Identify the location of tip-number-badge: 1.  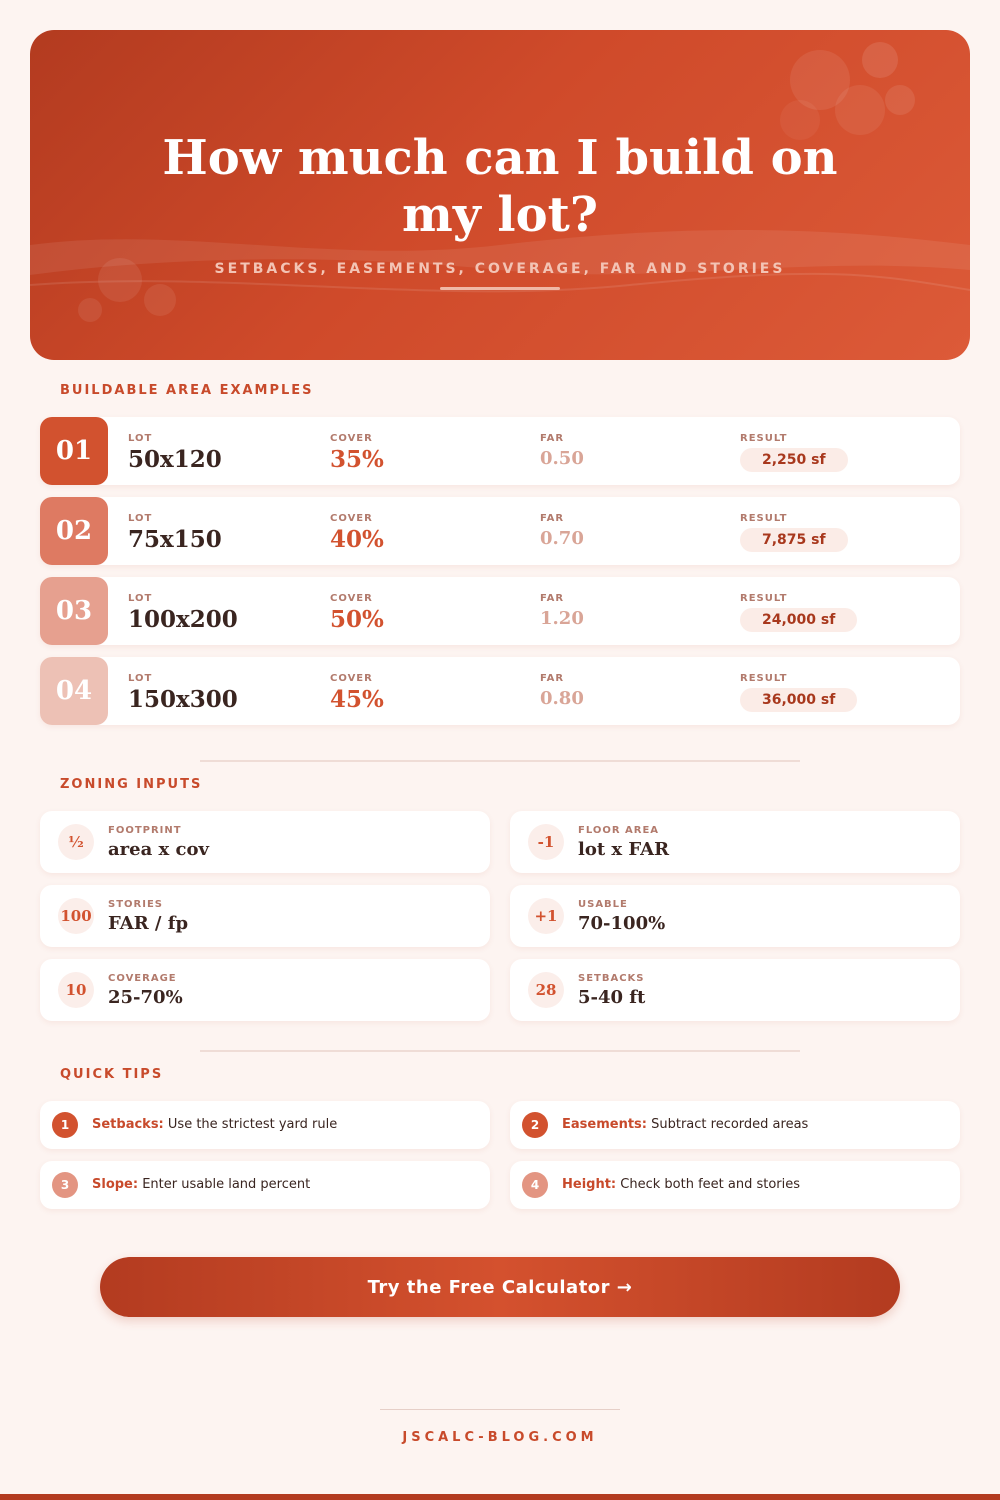
(65, 1125).